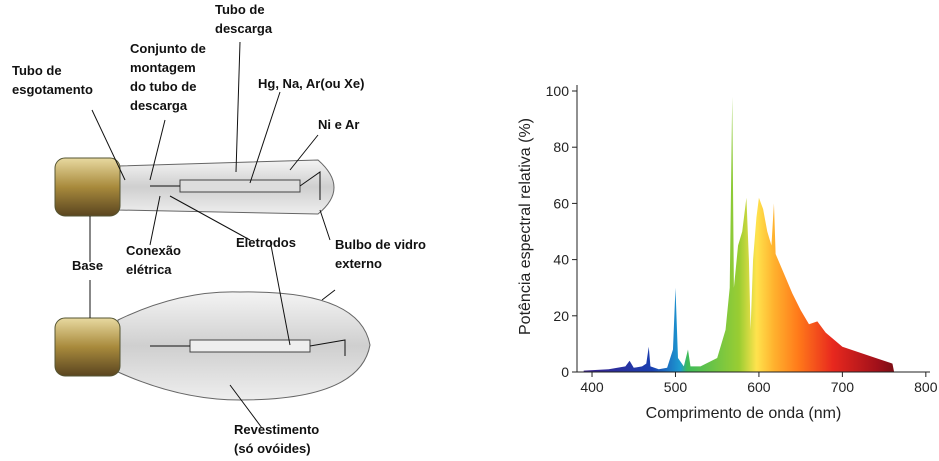 This screenshot has height=461, width=939. Describe the element at coordinates (276, 429) in the screenshot. I see `label-line: Revestimento` at that location.